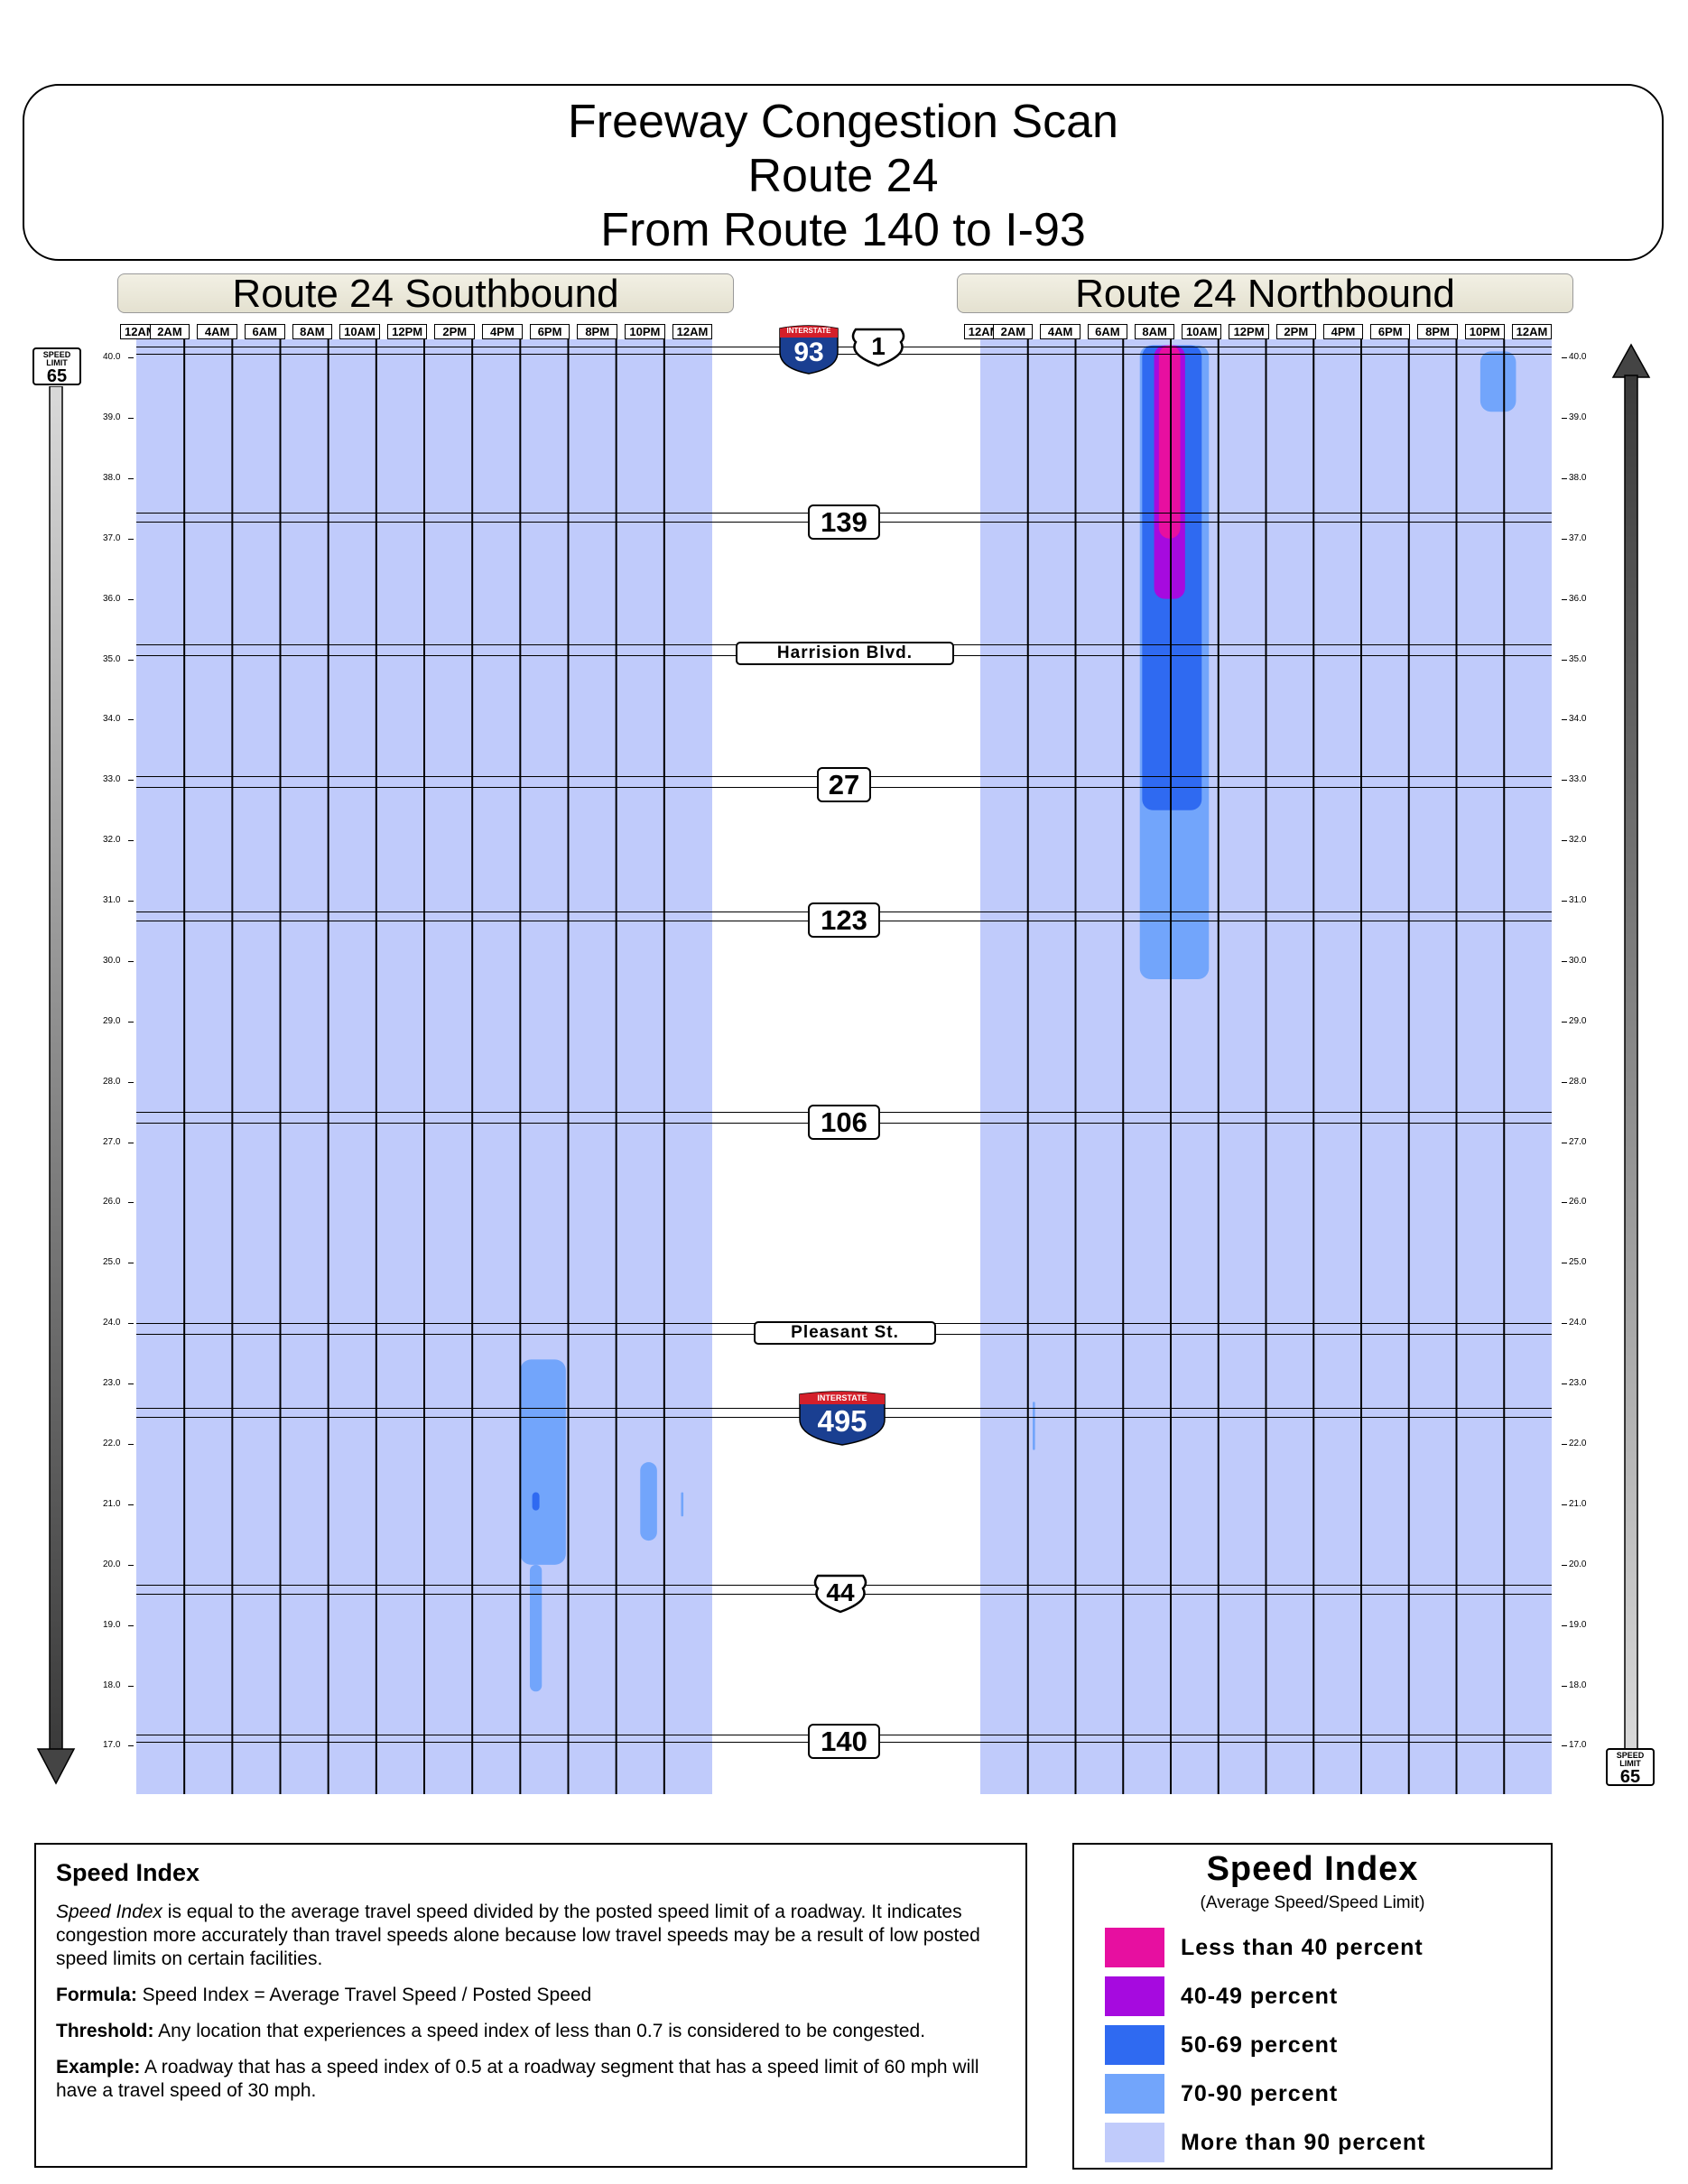 The width and height of the screenshot is (1688, 2184). I want to click on left-milepost-label: 26.0, so click(112, 1202).